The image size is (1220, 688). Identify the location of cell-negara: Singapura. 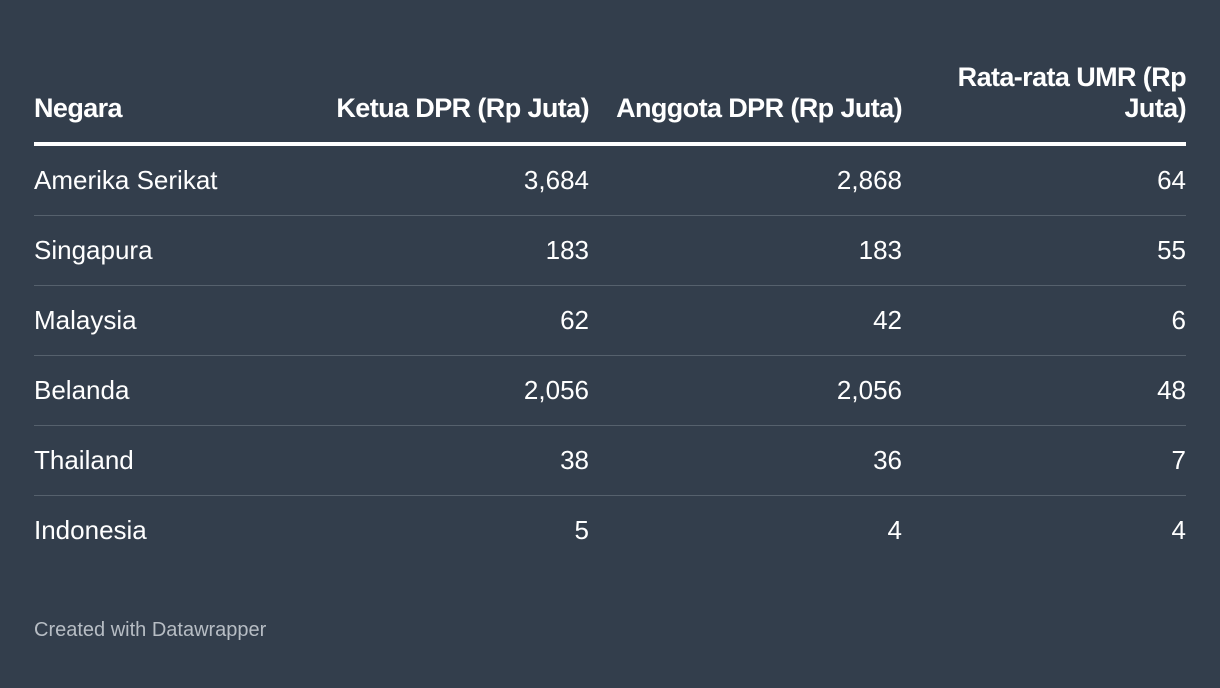
(151, 250).